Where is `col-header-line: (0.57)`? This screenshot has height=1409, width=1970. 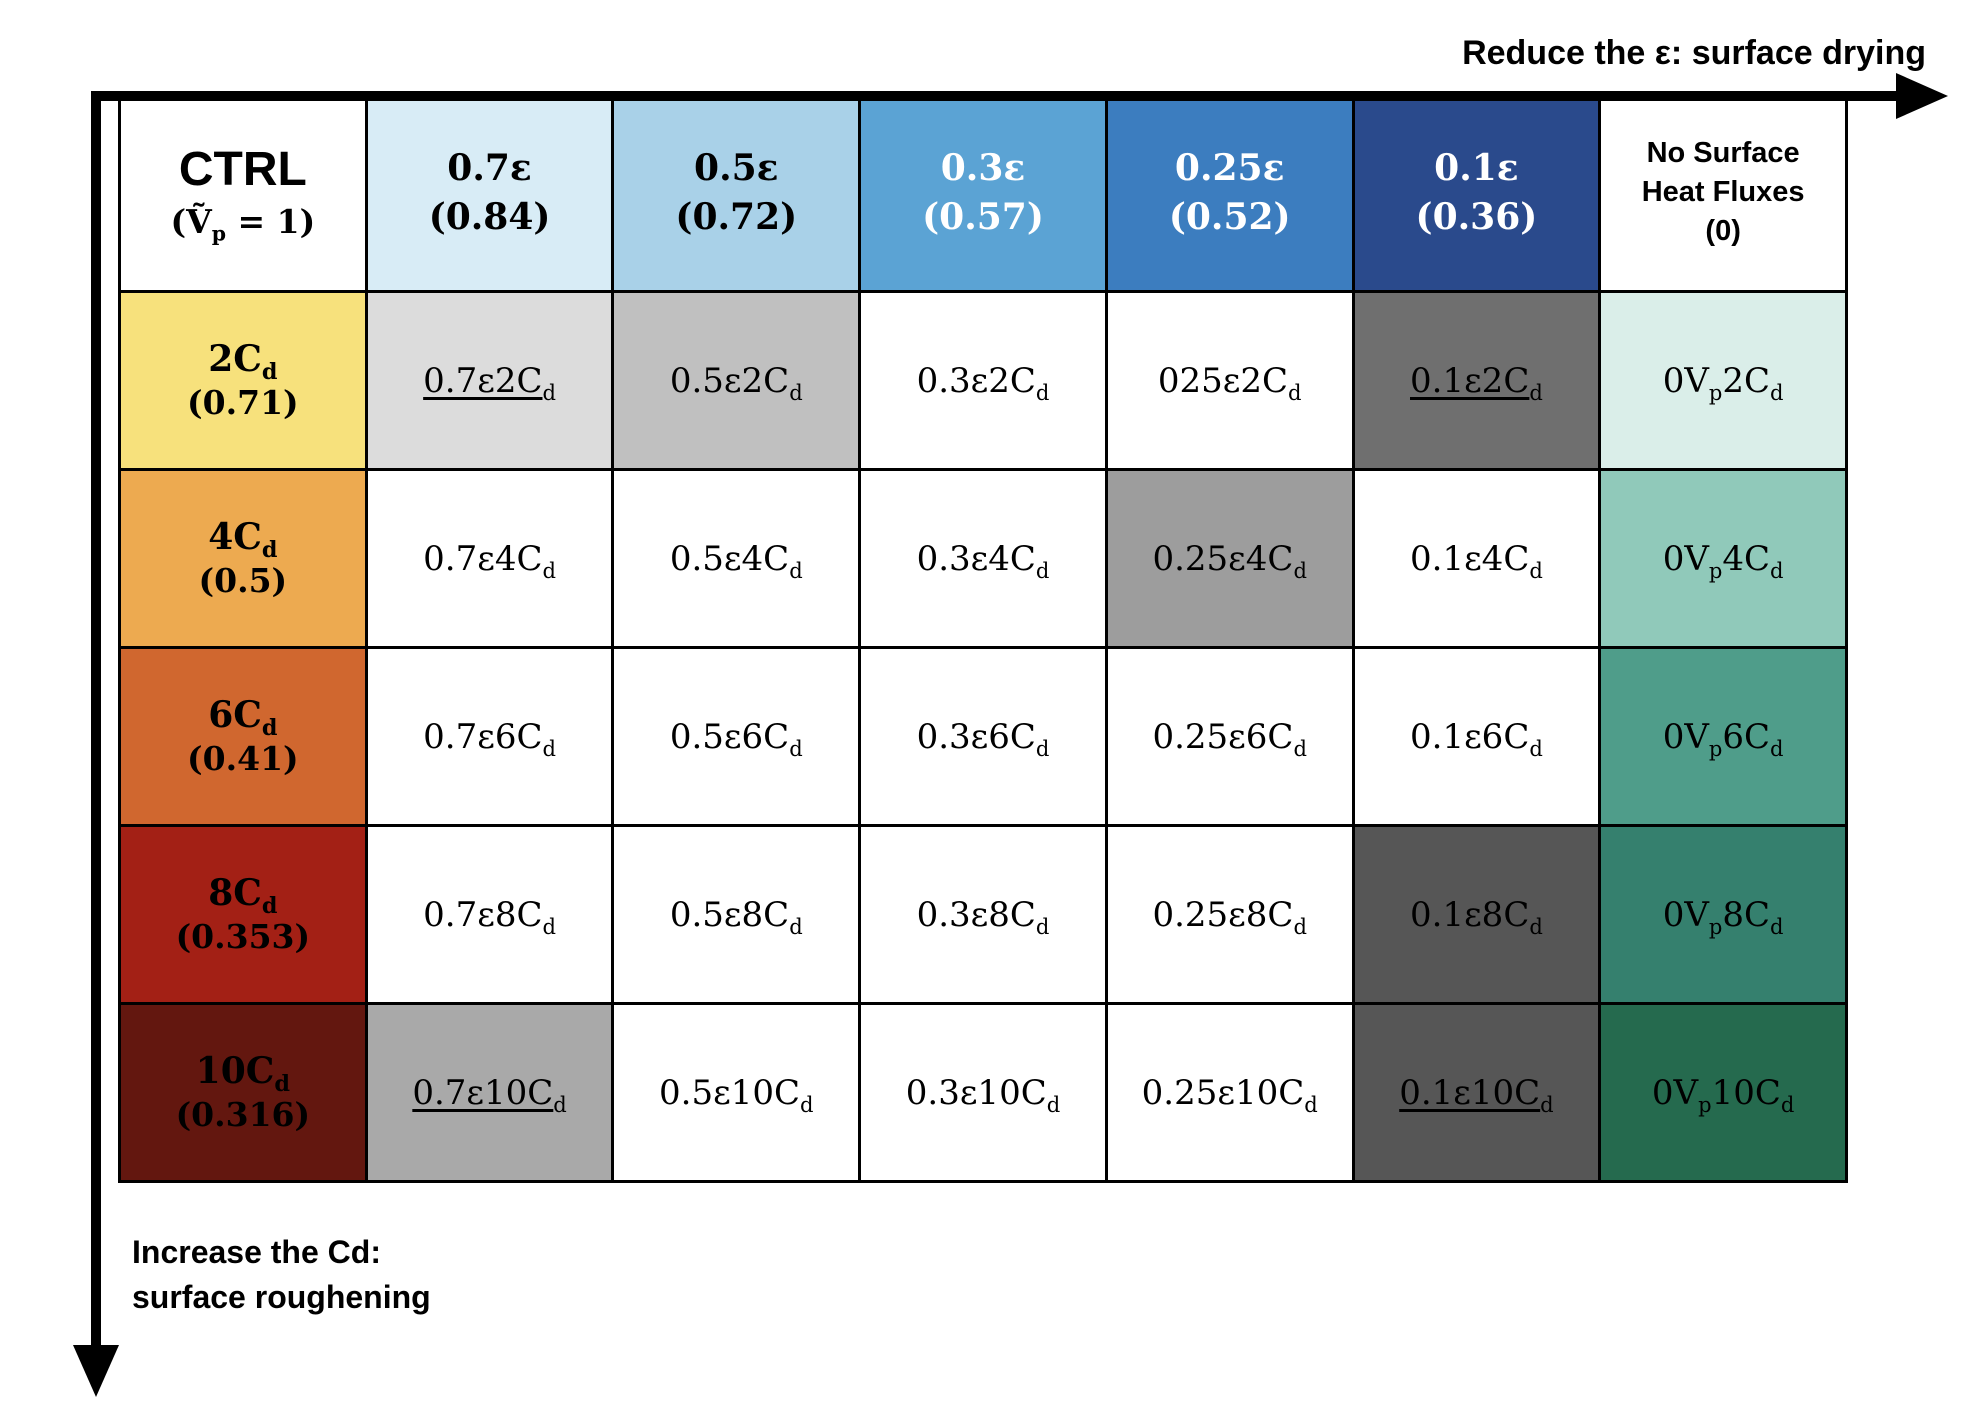
col-header-line: (0.57) is located at coordinates (983, 216).